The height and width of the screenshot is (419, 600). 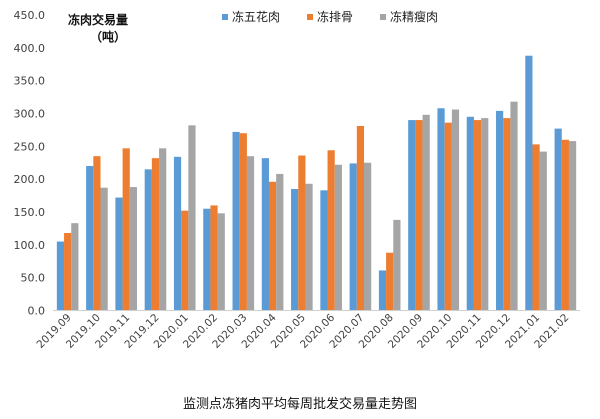 What do you see at coordinates (30, 146) in the screenshot?
I see `y-tick-label: 250.0` at bounding box center [30, 146].